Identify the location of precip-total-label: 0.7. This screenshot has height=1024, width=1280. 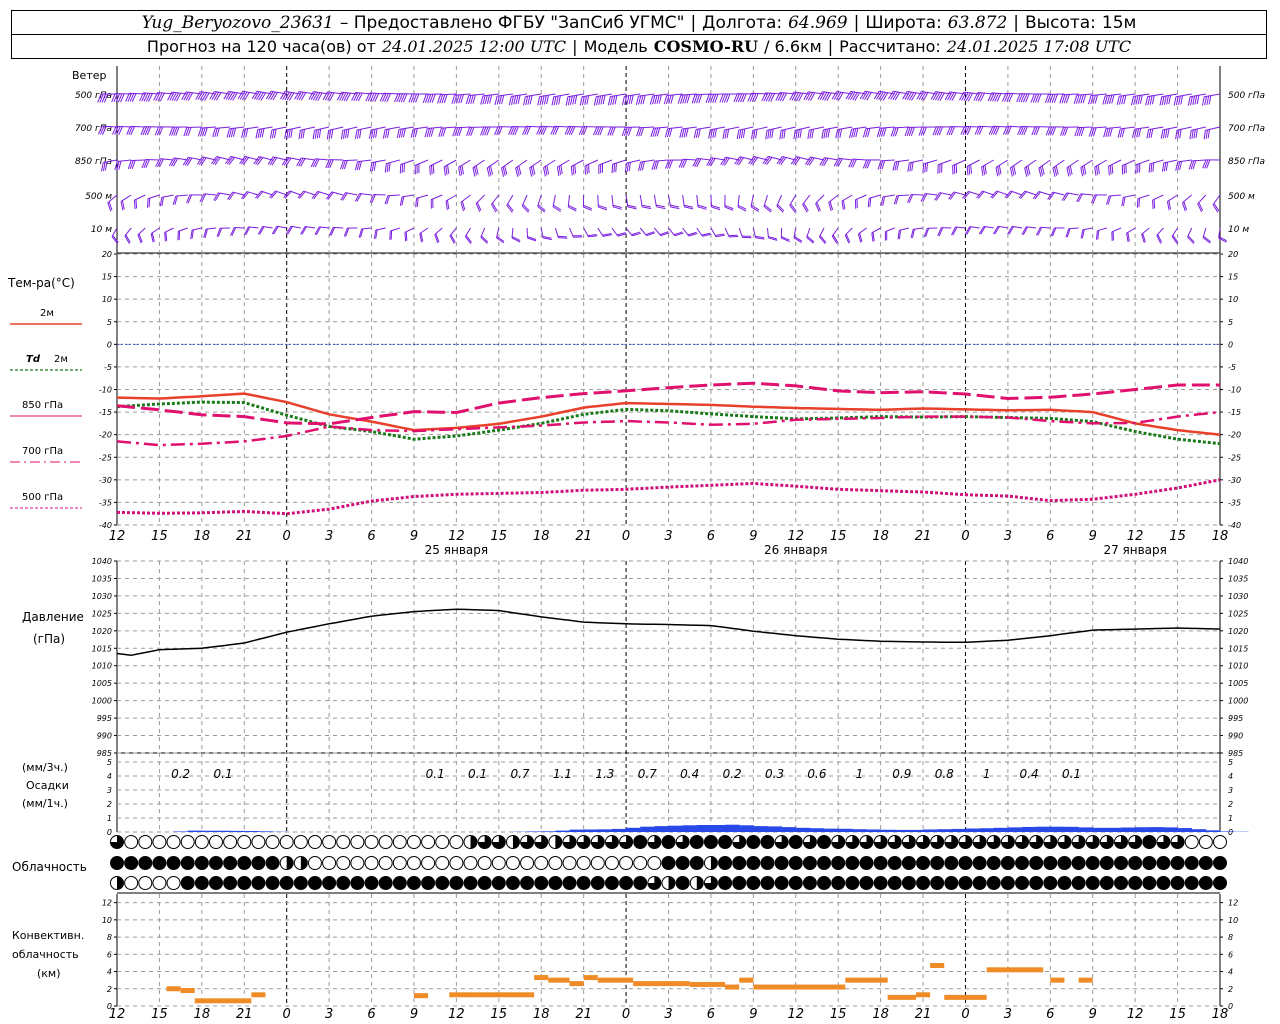
(519, 774).